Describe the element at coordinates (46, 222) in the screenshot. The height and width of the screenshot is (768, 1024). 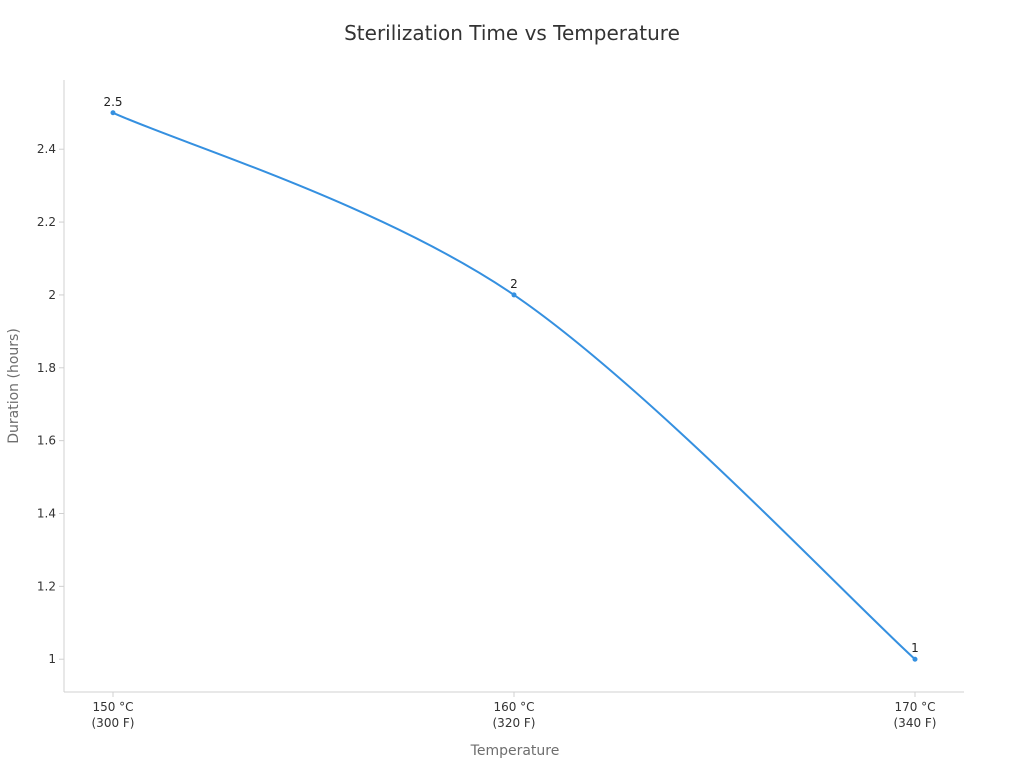
I see `y-tick-label: 2.2` at that location.